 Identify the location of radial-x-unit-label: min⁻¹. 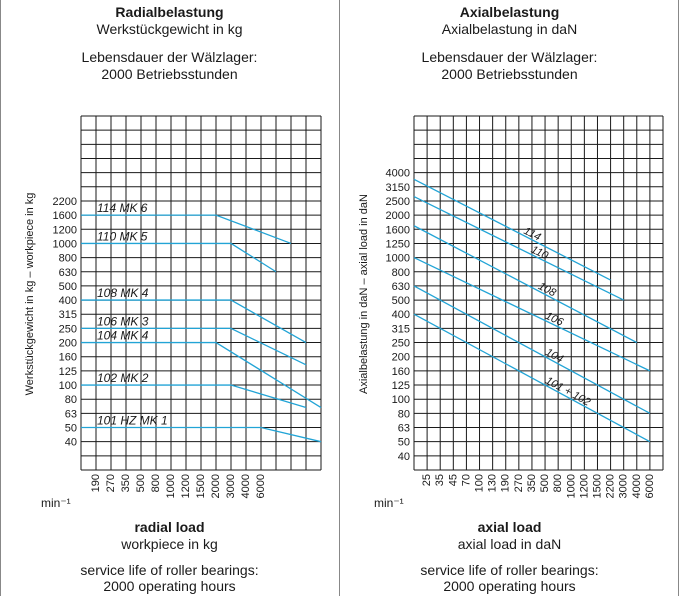
(56, 503).